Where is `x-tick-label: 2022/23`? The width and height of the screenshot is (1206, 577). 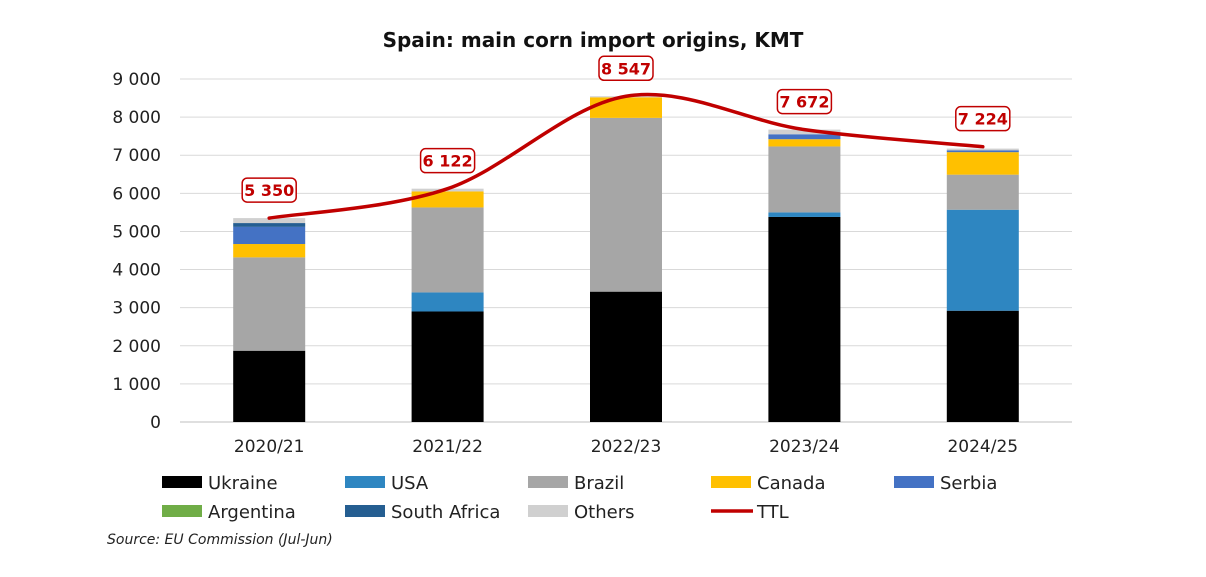 x-tick-label: 2022/23 is located at coordinates (626, 447).